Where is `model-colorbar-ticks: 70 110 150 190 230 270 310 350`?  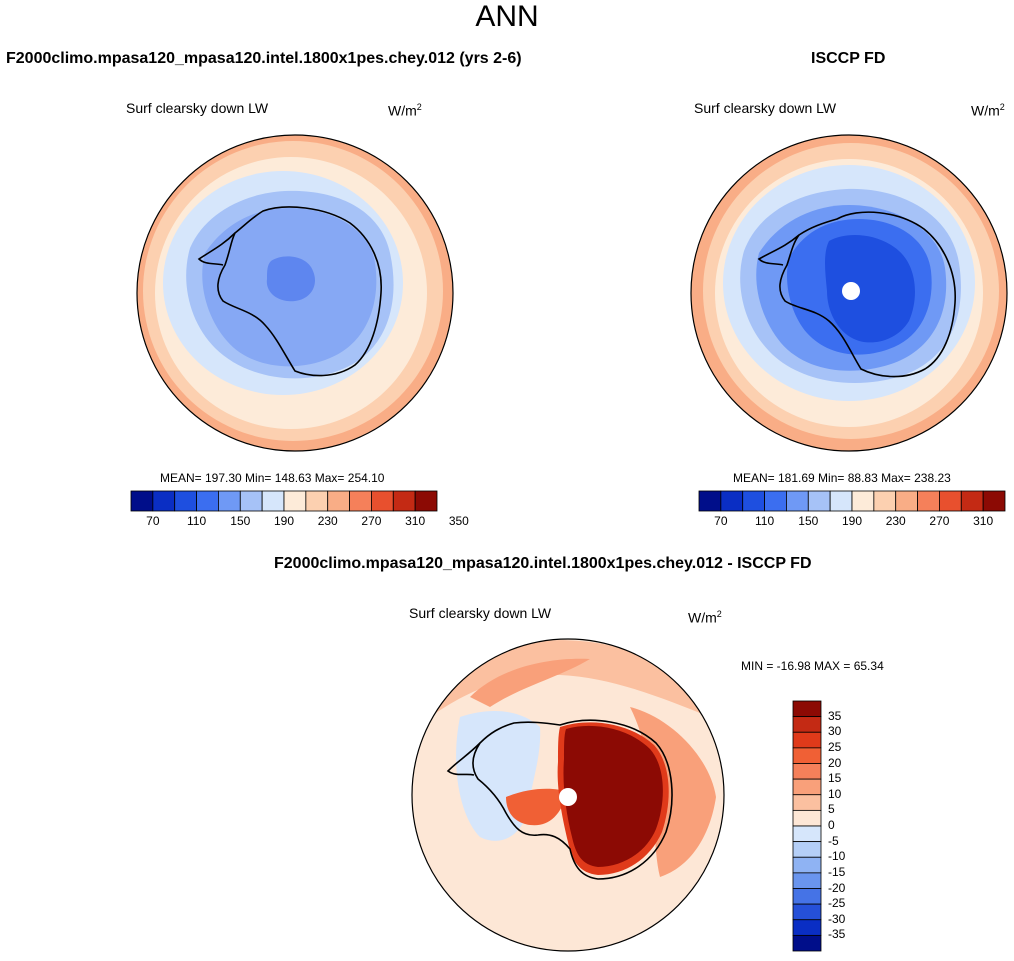
model-colorbar-ticks: 70 110 150 190 230 270 310 350 is located at coordinates (299, 522).